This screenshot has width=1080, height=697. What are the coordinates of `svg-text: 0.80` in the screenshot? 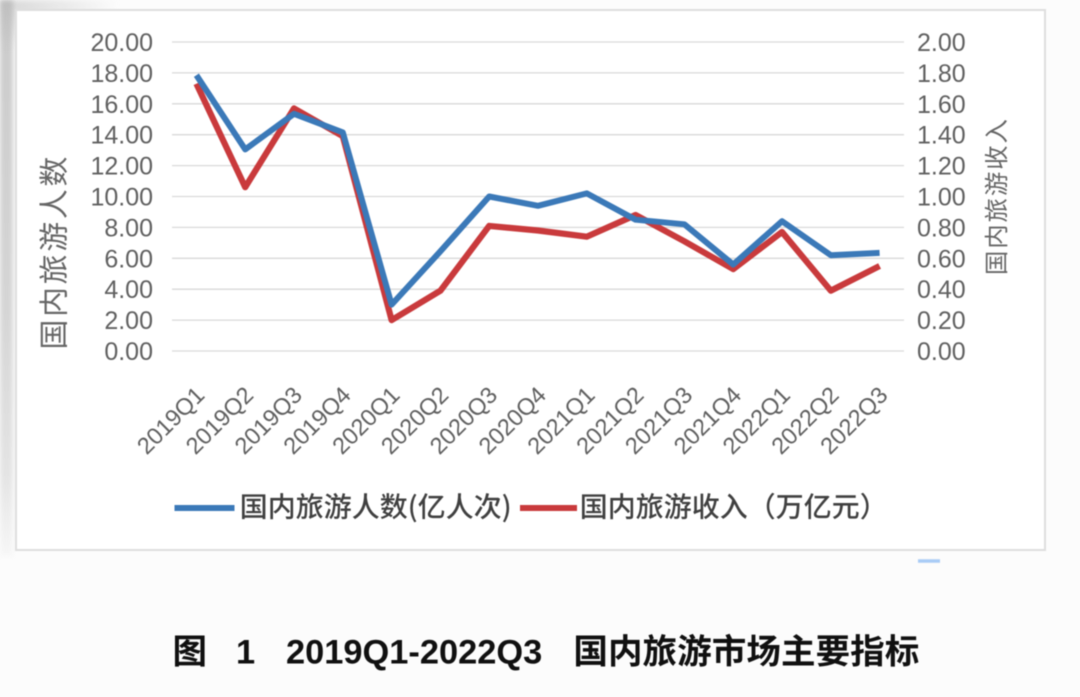 It's located at (941, 228).